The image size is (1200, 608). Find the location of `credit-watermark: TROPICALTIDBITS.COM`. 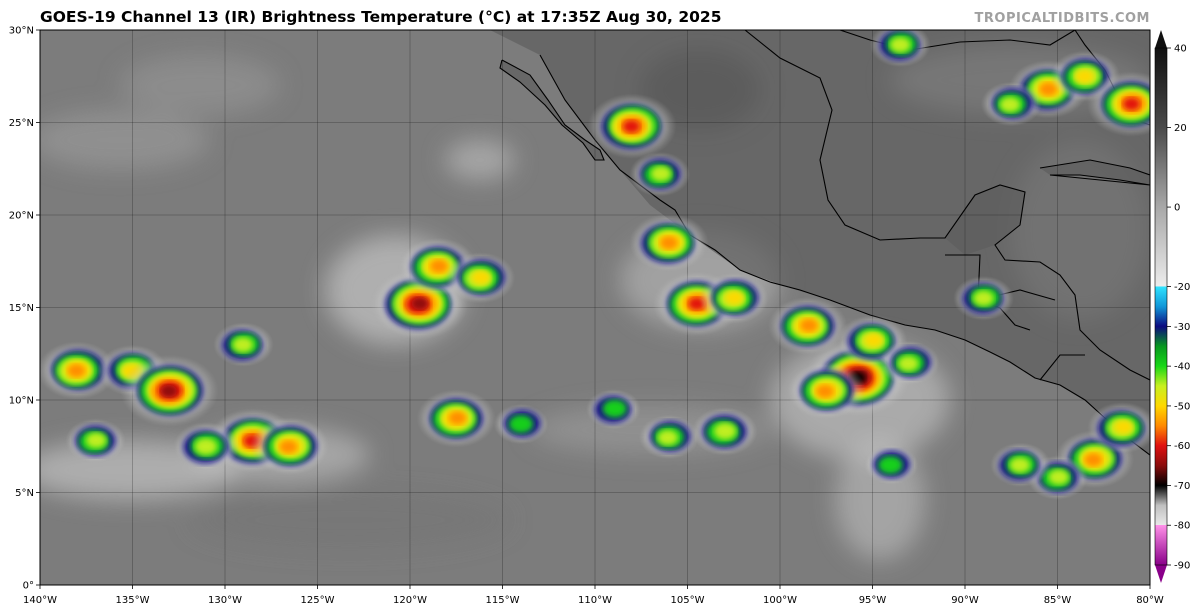

credit-watermark: TROPICALTIDBITS.COM is located at coordinates (1062, 18).